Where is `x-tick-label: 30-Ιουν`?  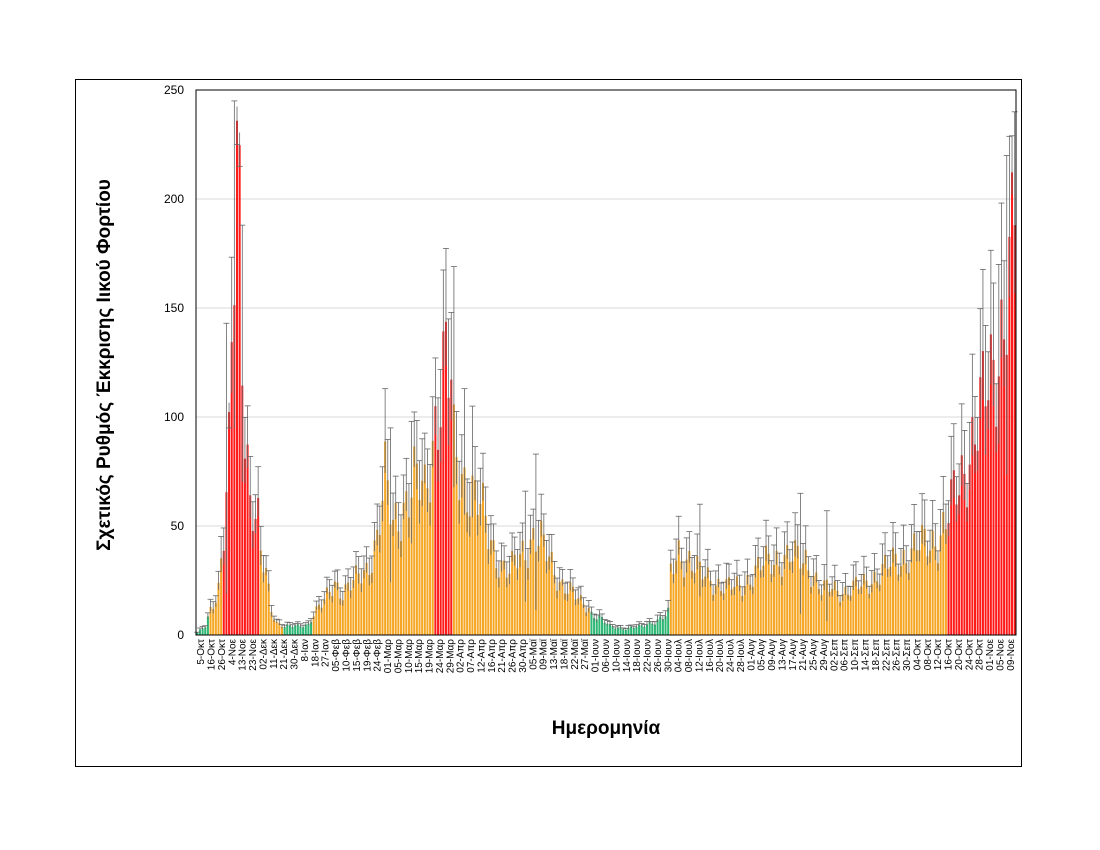
x-tick-label: 30-Ιουν is located at coordinates (668, 655).